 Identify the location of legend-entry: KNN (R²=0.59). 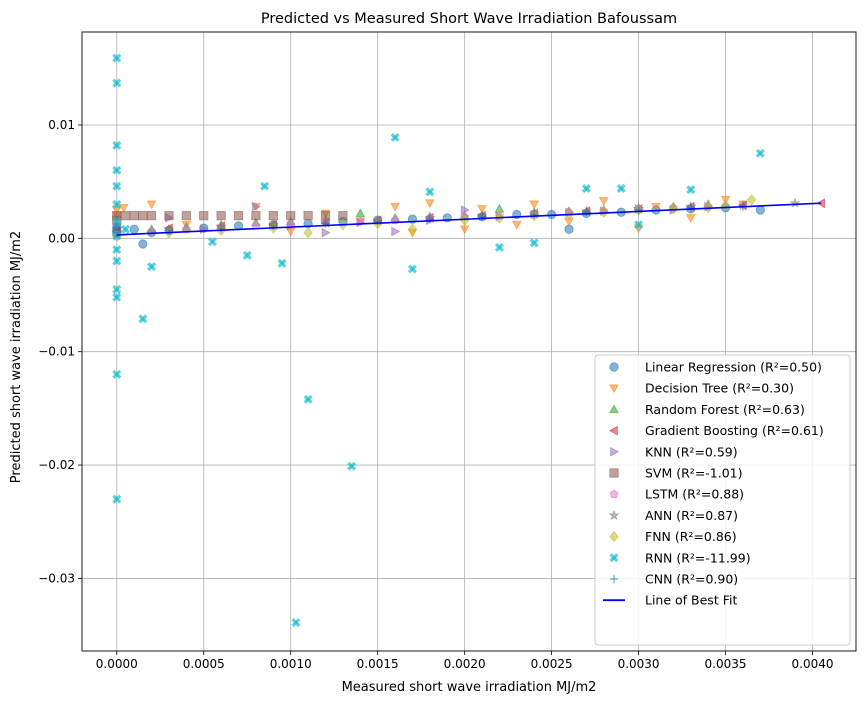
(674, 451).